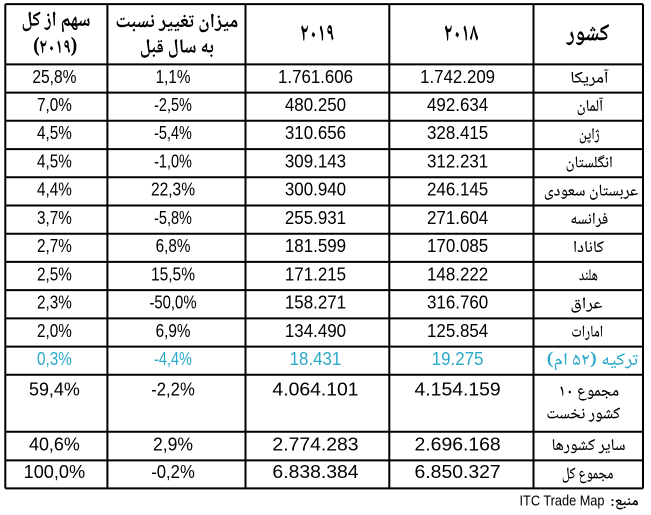  I want to click on svg-text: ITC Trade Map, so click(562, 502).